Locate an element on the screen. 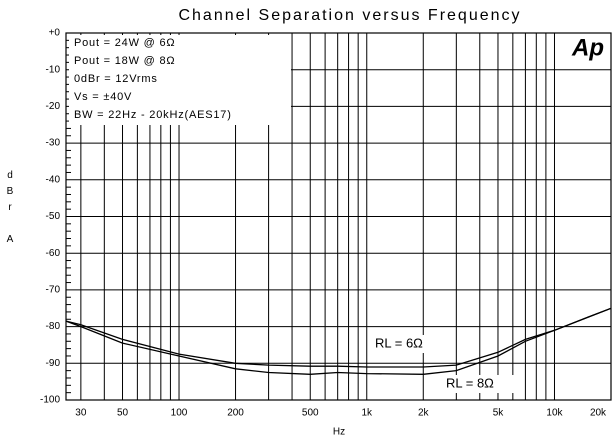 The width and height of the screenshot is (612, 443). x-axis-label: Hz is located at coordinates (339, 432).